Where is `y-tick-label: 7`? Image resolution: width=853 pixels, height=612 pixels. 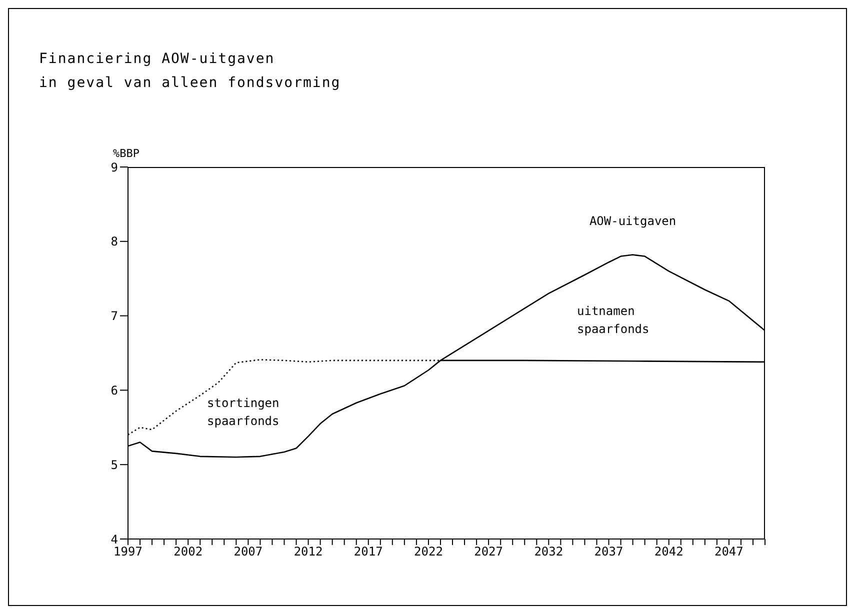
y-tick-label: 7 is located at coordinates (114, 316).